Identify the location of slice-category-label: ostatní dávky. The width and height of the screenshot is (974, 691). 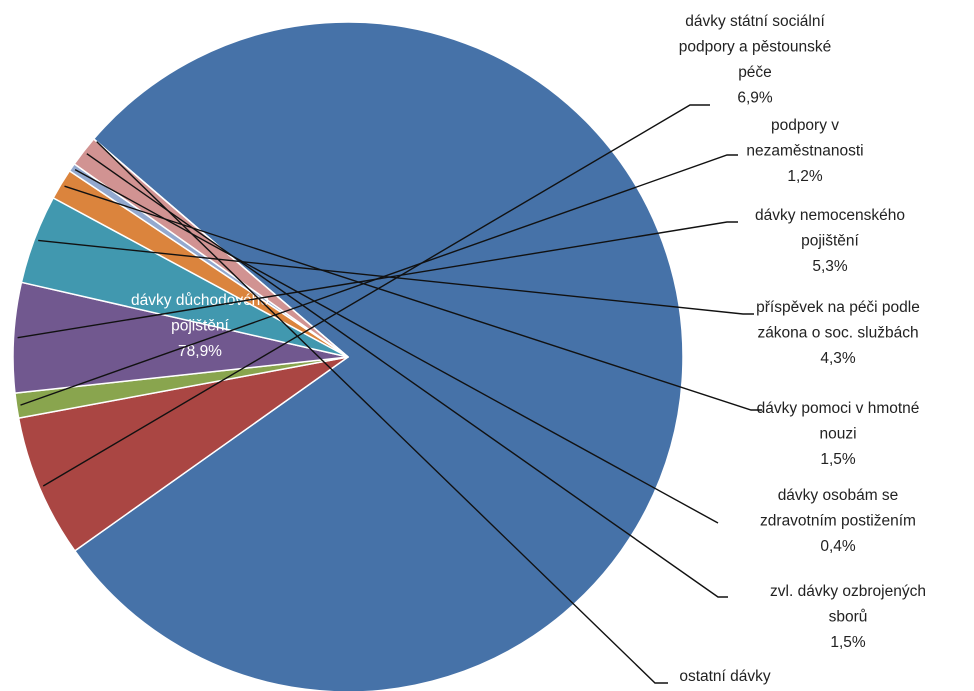
(725, 676).